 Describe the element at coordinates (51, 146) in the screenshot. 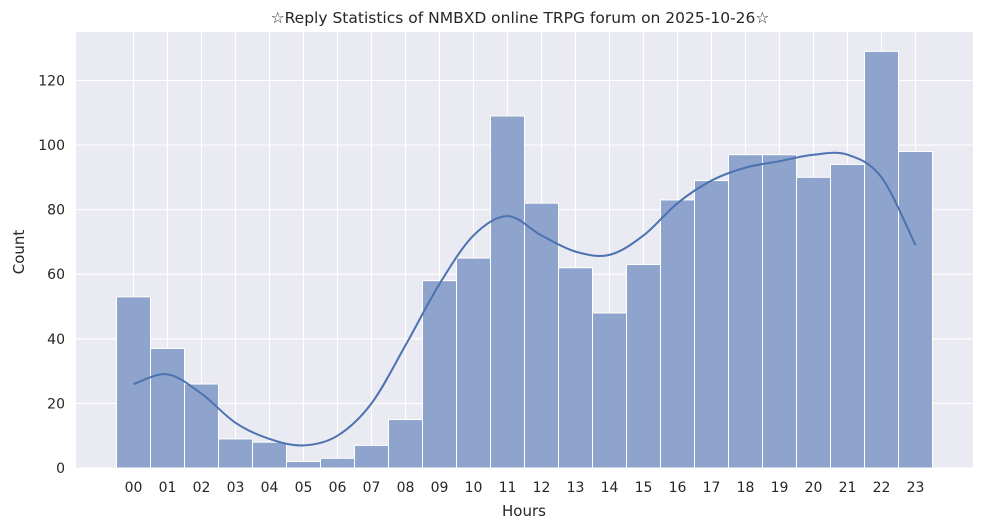

I see `y-tick-label: 100` at that location.